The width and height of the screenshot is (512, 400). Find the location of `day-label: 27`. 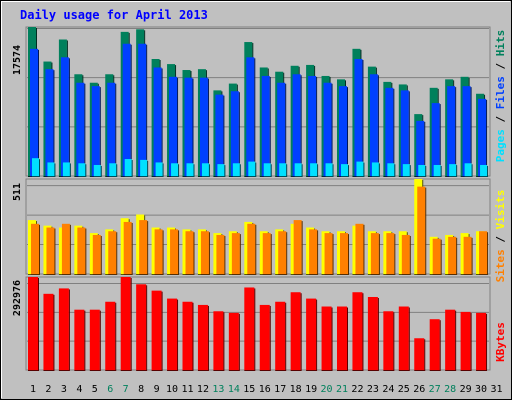

day-label: 27 is located at coordinates (435, 389).